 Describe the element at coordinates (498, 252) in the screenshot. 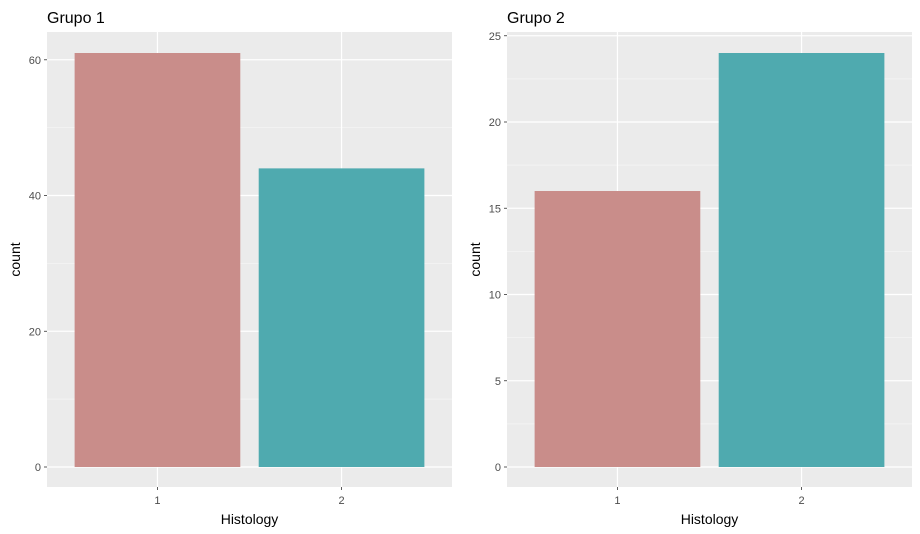

I see `y-ticks: 0 5 10 15 20 25` at that location.